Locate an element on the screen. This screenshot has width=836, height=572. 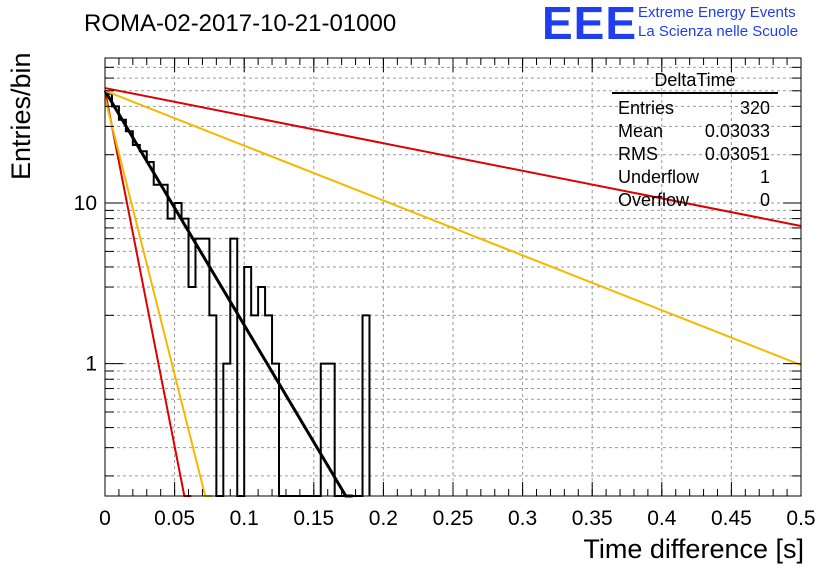
stats-label: Overflow is located at coordinates (654, 200).